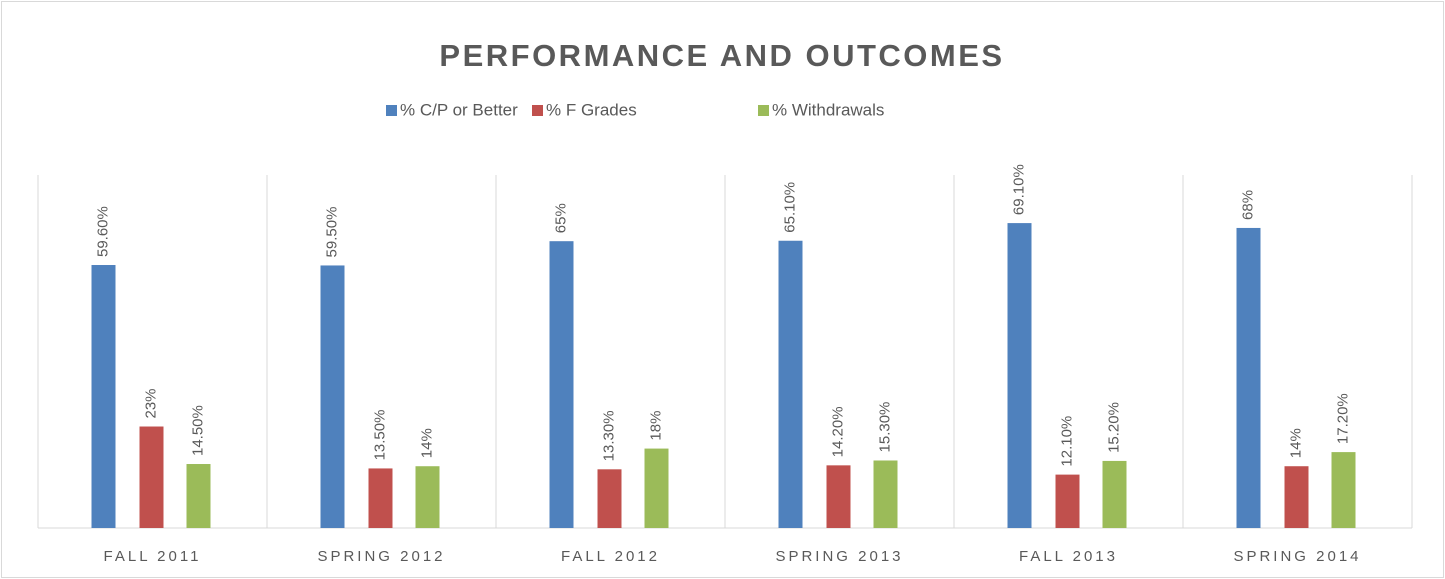 The image size is (1445, 579). I want to click on data-label: 13.30%, so click(608, 435).